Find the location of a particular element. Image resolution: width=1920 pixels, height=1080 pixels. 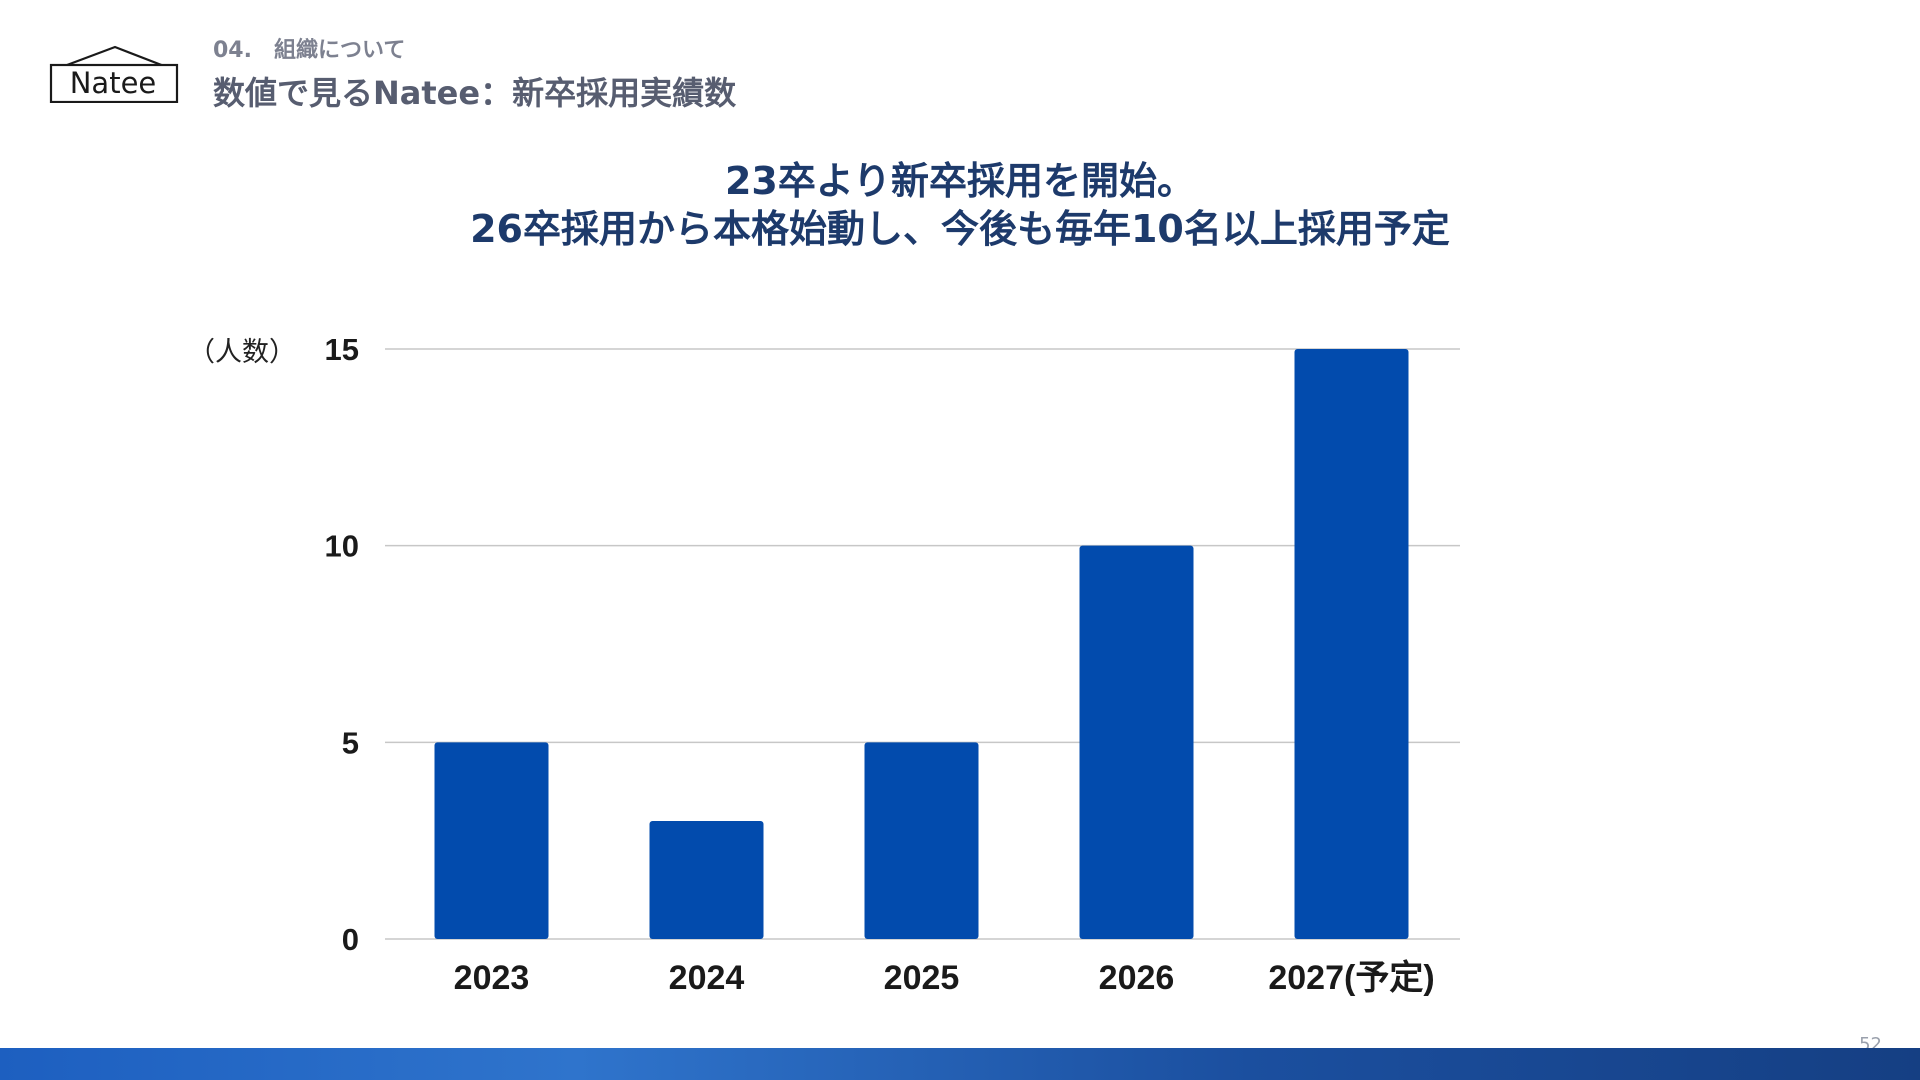

y-tick-label: 5 is located at coordinates (350, 742).